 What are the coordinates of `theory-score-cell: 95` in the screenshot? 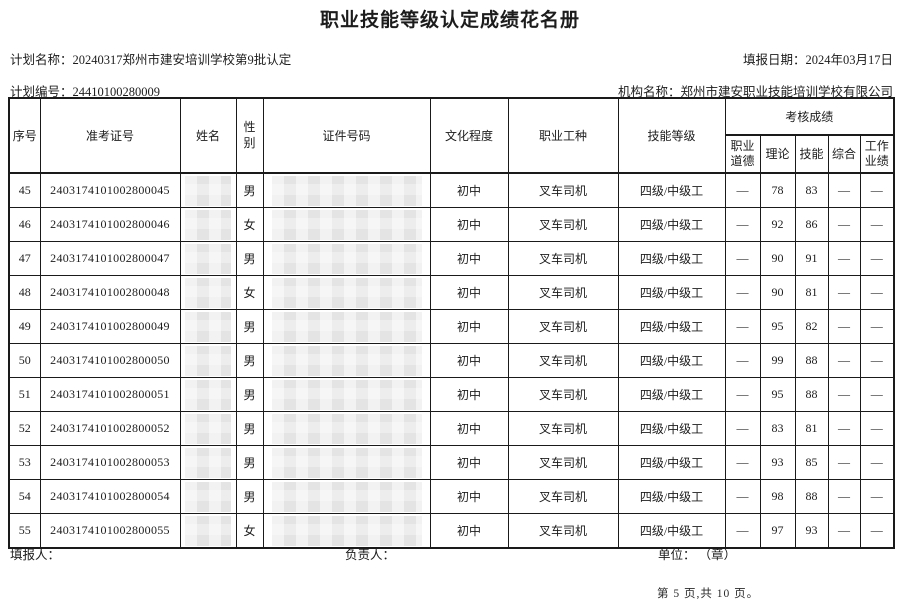 It's located at (777, 326).